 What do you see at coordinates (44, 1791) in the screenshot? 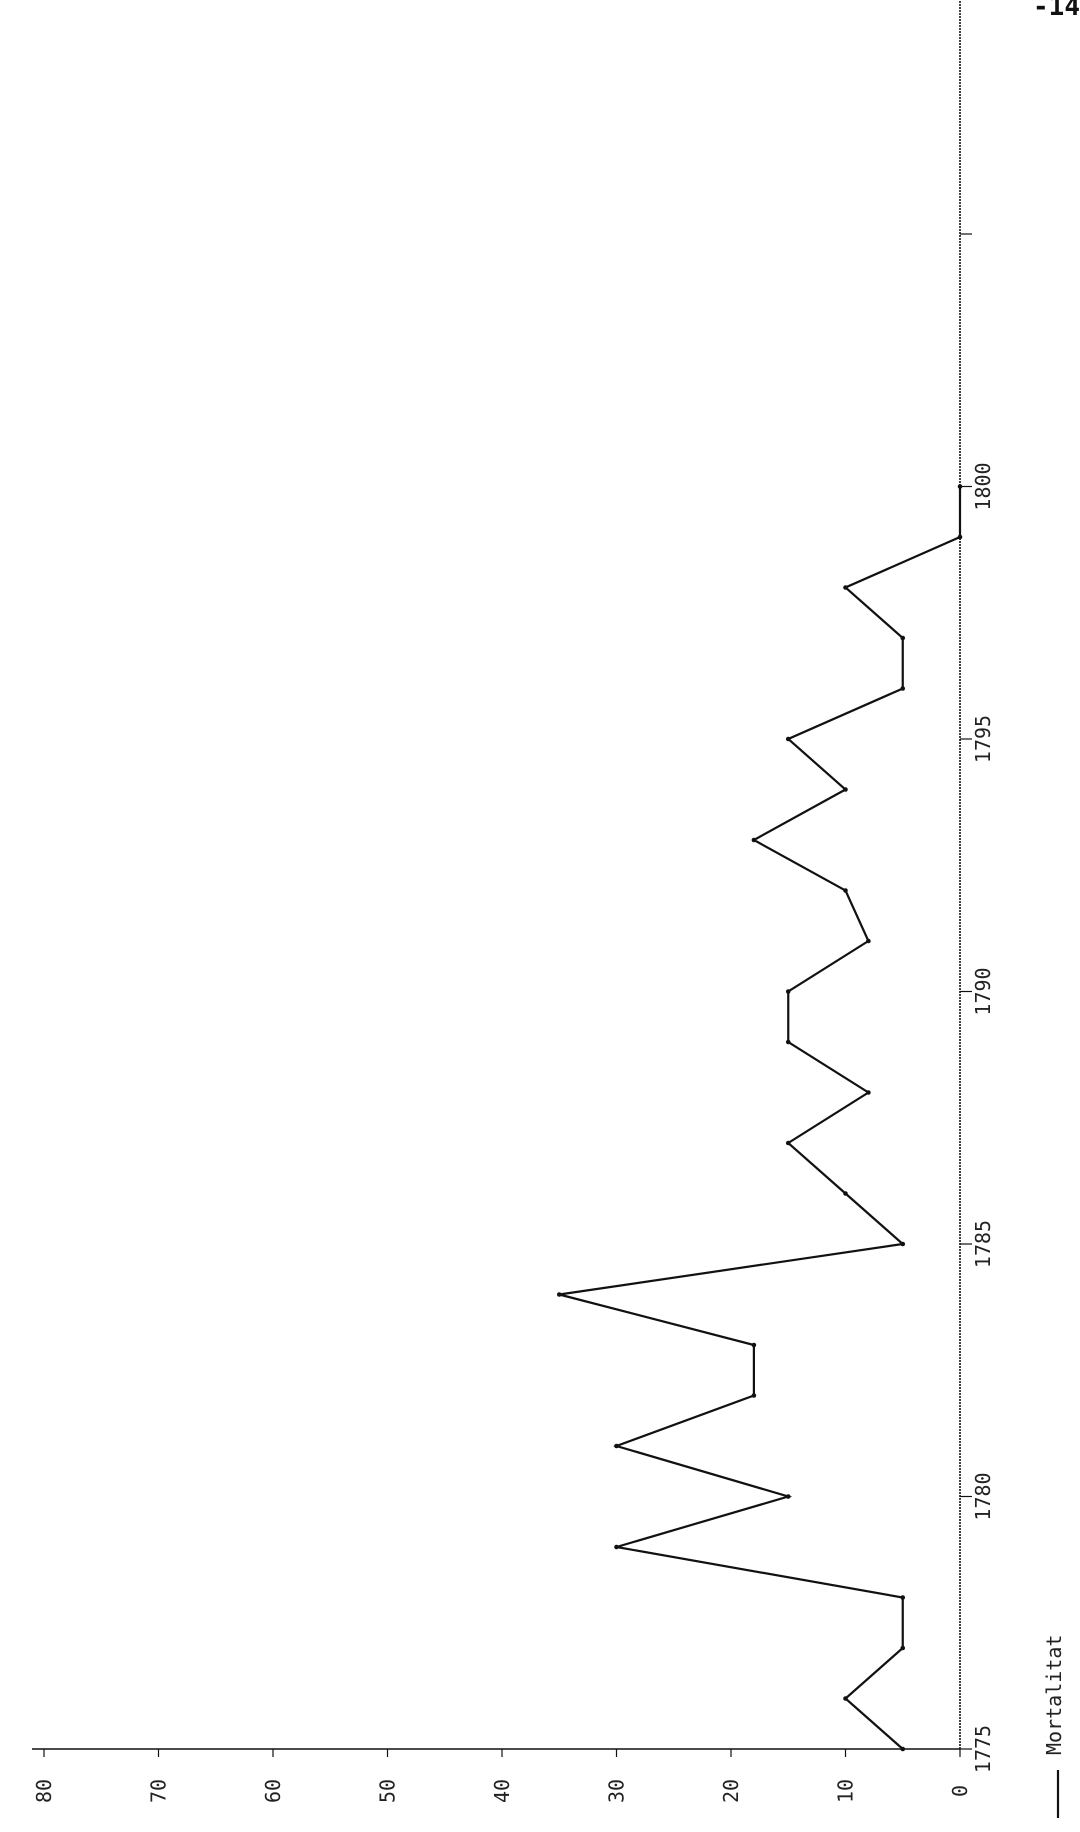
I see `value-tick-label: 80` at bounding box center [44, 1791].